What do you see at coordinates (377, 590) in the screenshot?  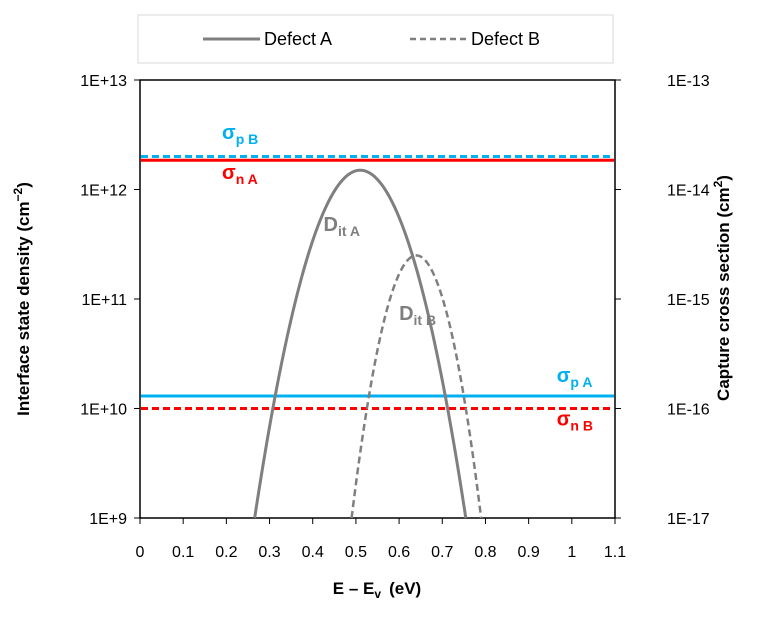 I see `x-axis-title: E – Ev (eV)` at bounding box center [377, 590].